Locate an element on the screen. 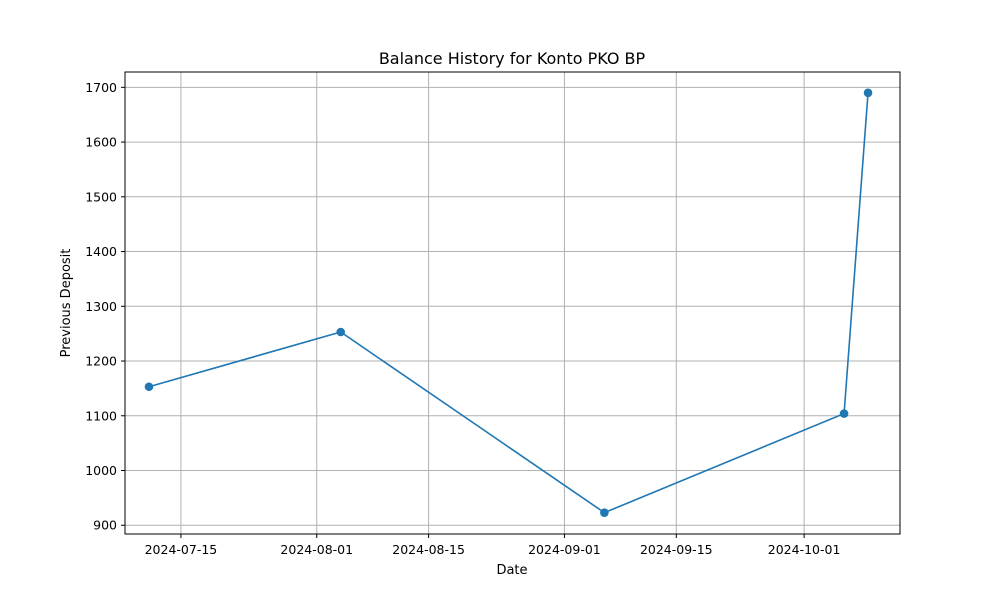 Image resolution: width=1000 pixels, height=600 pixels. chart-title: Balance History for Konto PKO BP is located at coordinates (512, 58).